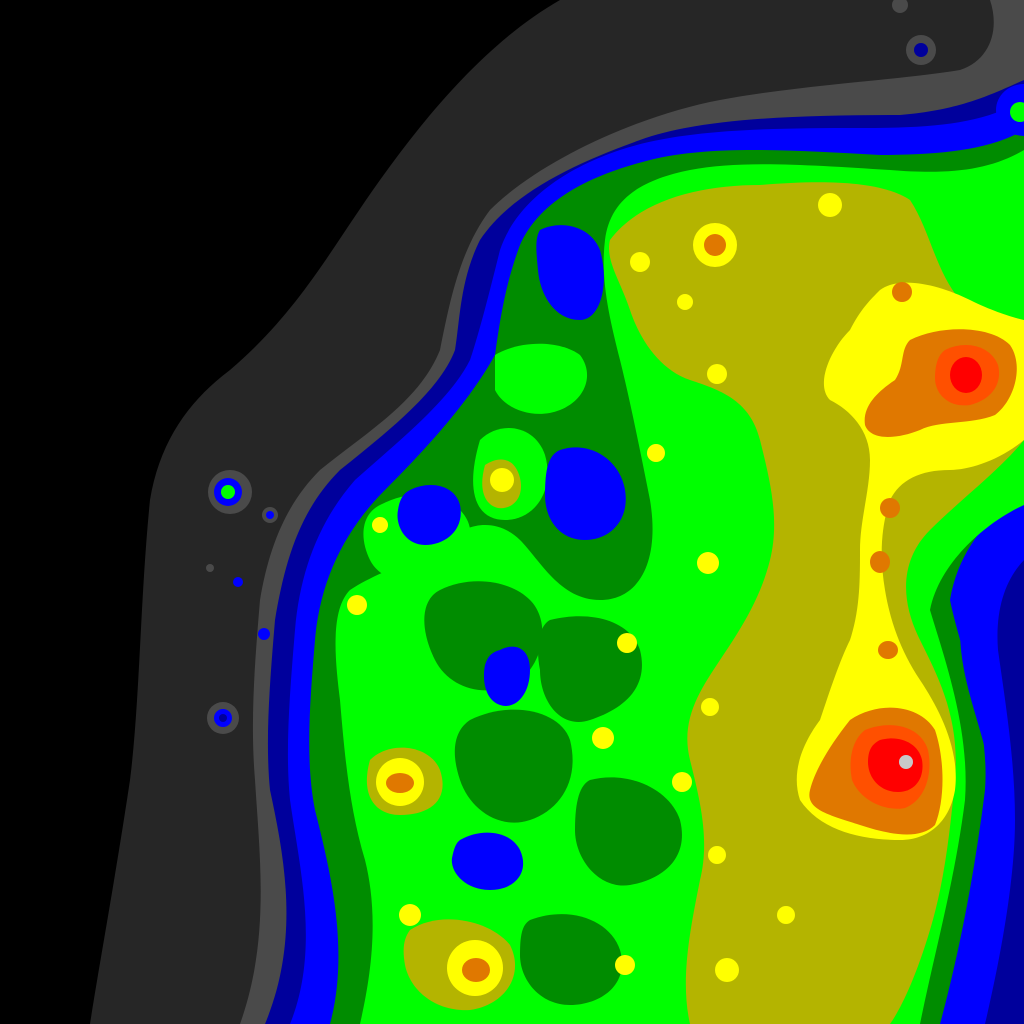  What do you see at coordinates (1017, 112) in the screenshot?
I see `contour-ne-island-green` at bounding box center [1017, 112].